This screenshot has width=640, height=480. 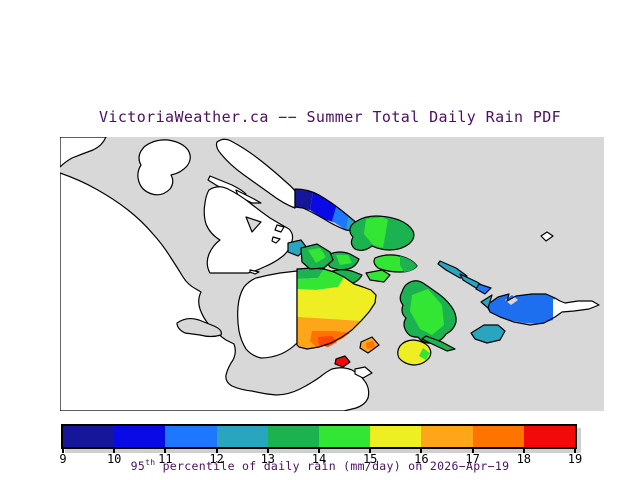 I want to click on colorbar-tick-label: 14, so click(x=319, y=459).